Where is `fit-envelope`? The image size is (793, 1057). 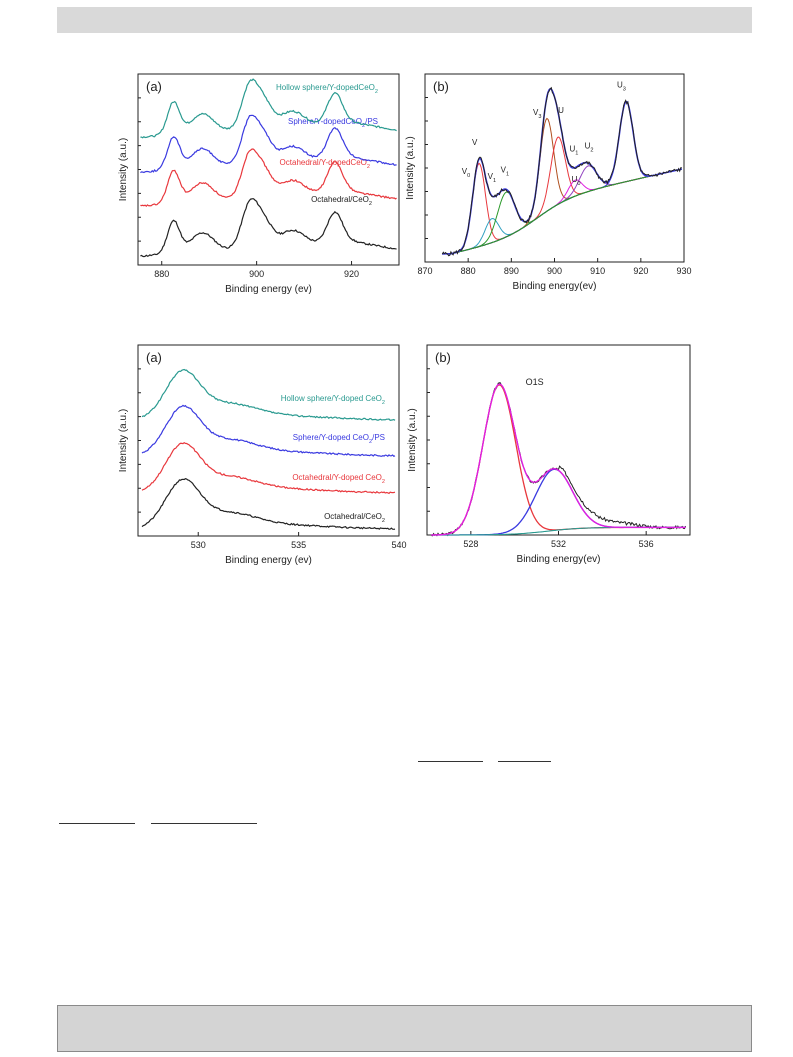
fit-envelope is located at coordinates (558, 459).